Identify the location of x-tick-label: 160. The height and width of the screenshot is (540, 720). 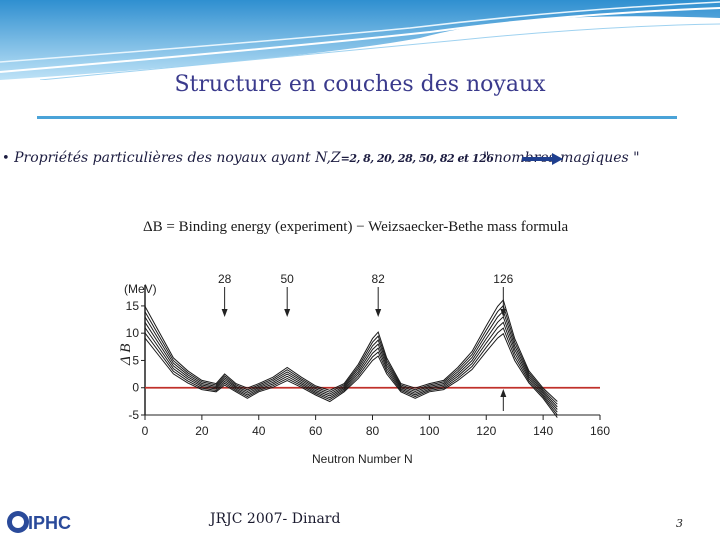
(600, 431).